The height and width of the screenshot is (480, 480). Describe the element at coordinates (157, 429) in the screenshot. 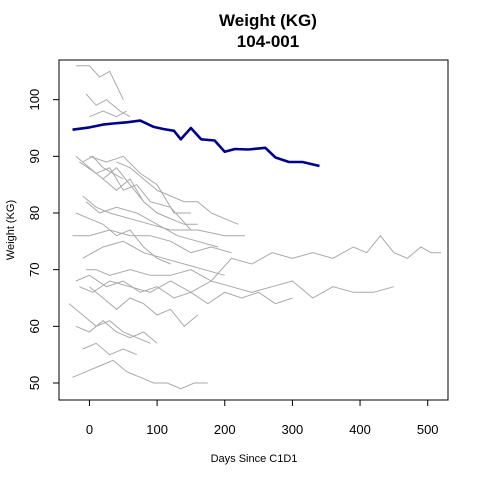

I see `x-tick-label: 100` at that location.